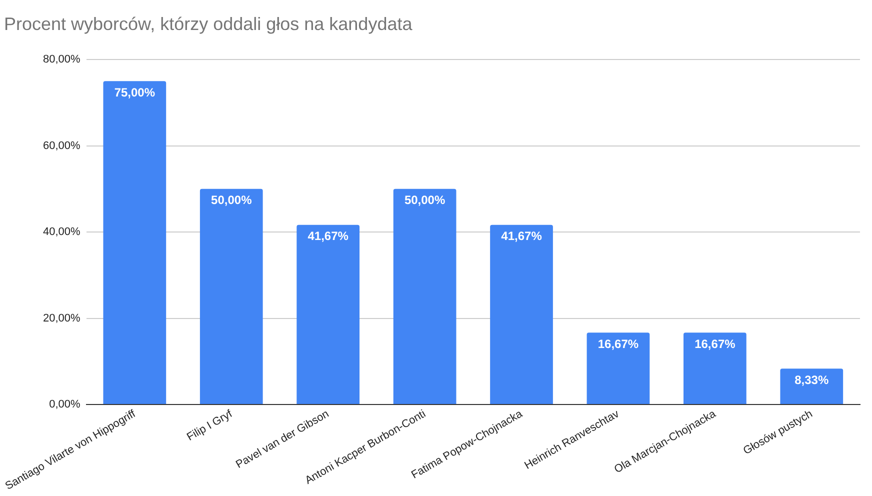 This screenshot has height=496, width=872. Describe the element at coordinates (62, 232) in the screenshot. I see `y-tick-label: 40,00%` at that location.